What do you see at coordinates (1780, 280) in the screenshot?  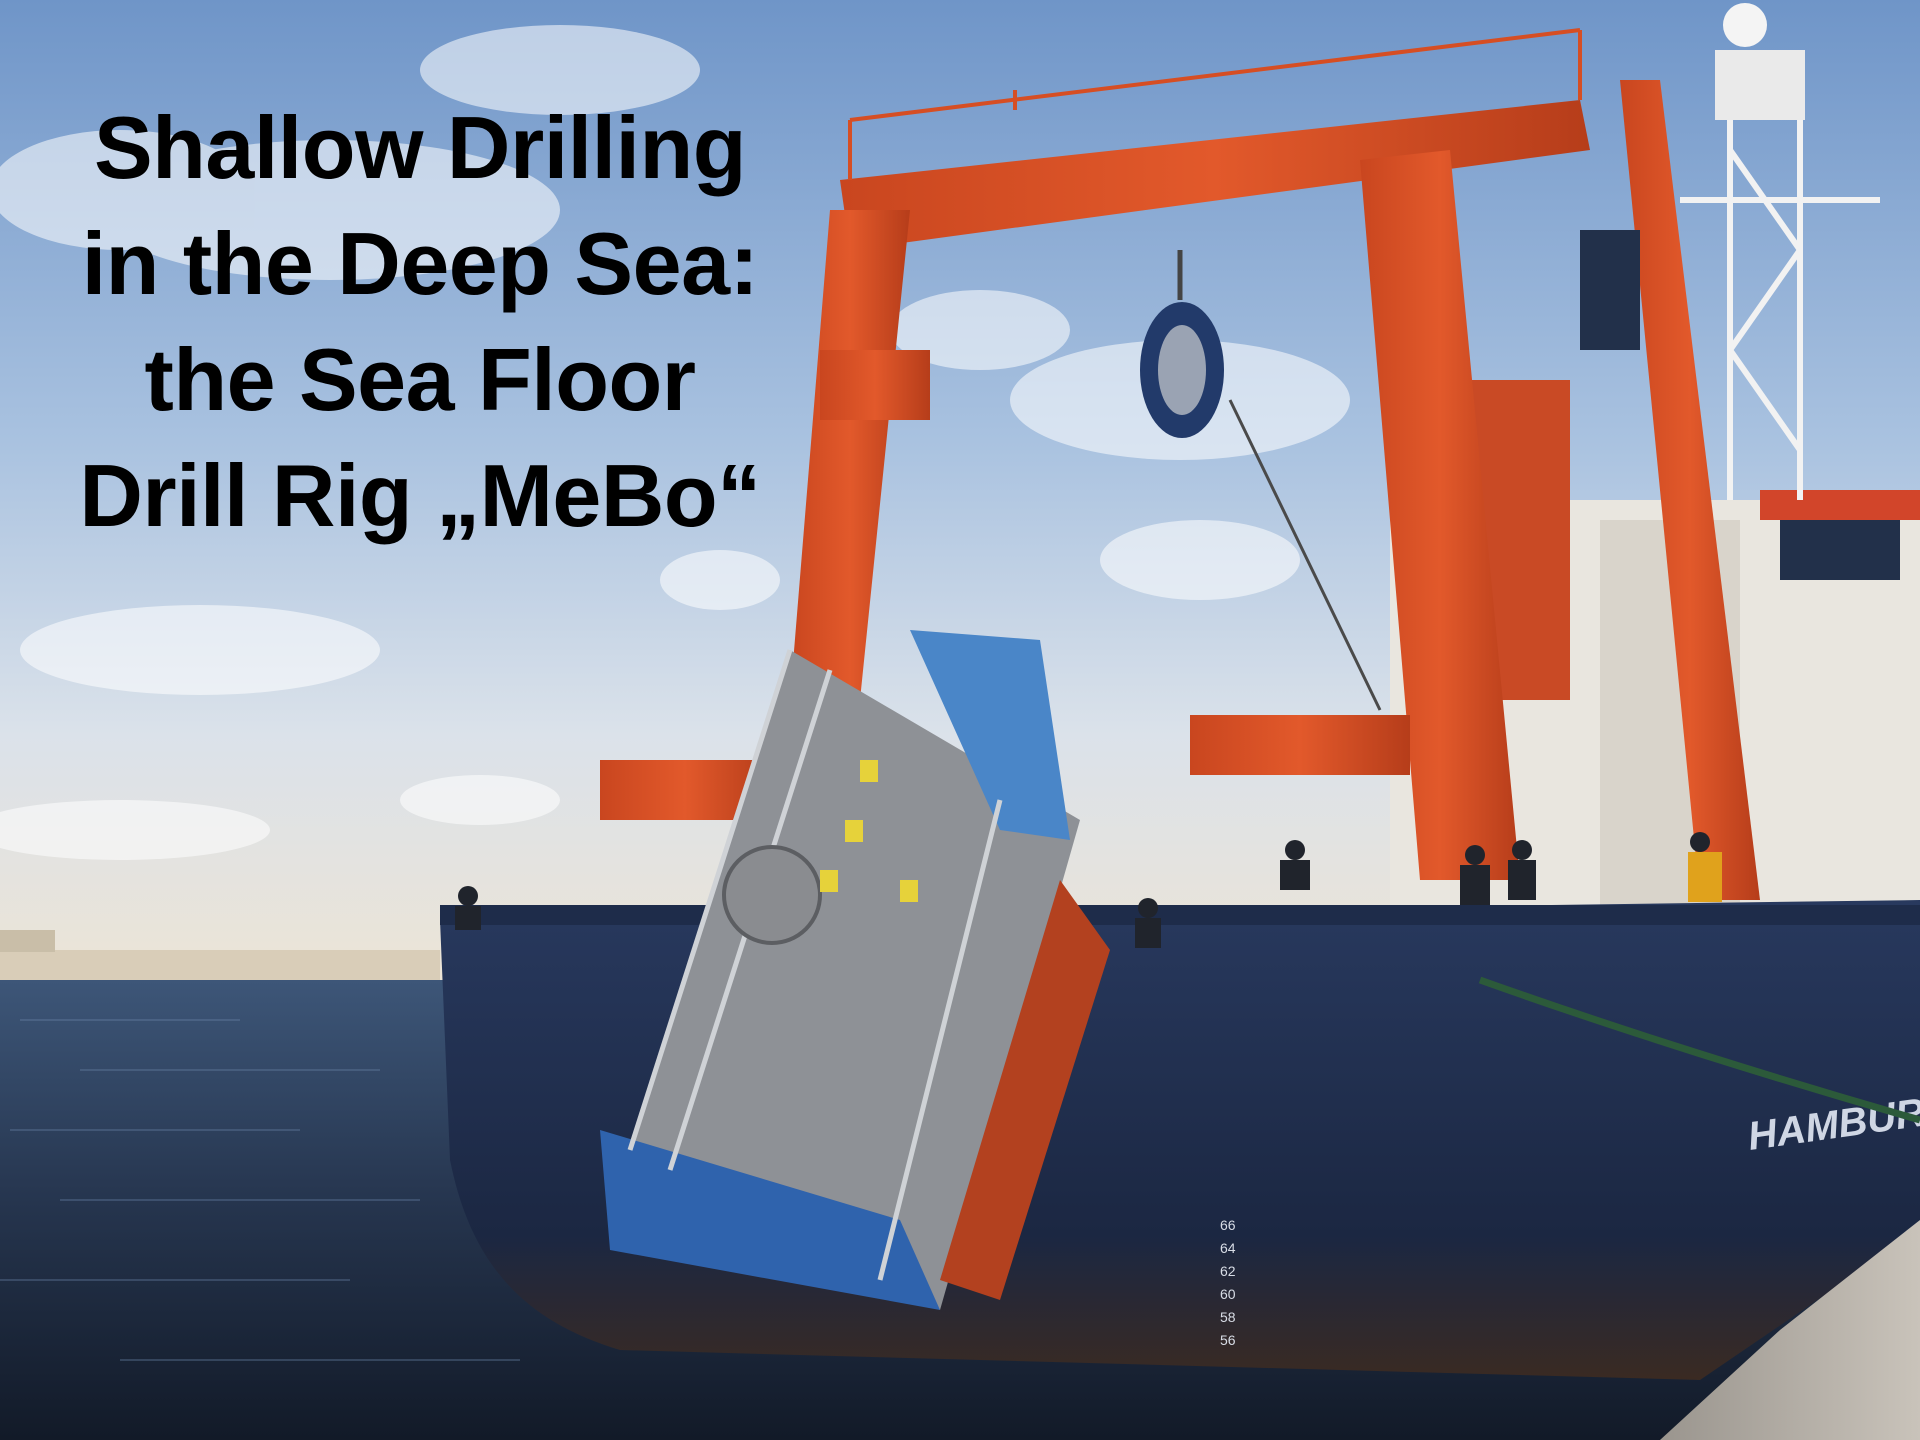 I see `mast` at bounding box center [1780, 280].